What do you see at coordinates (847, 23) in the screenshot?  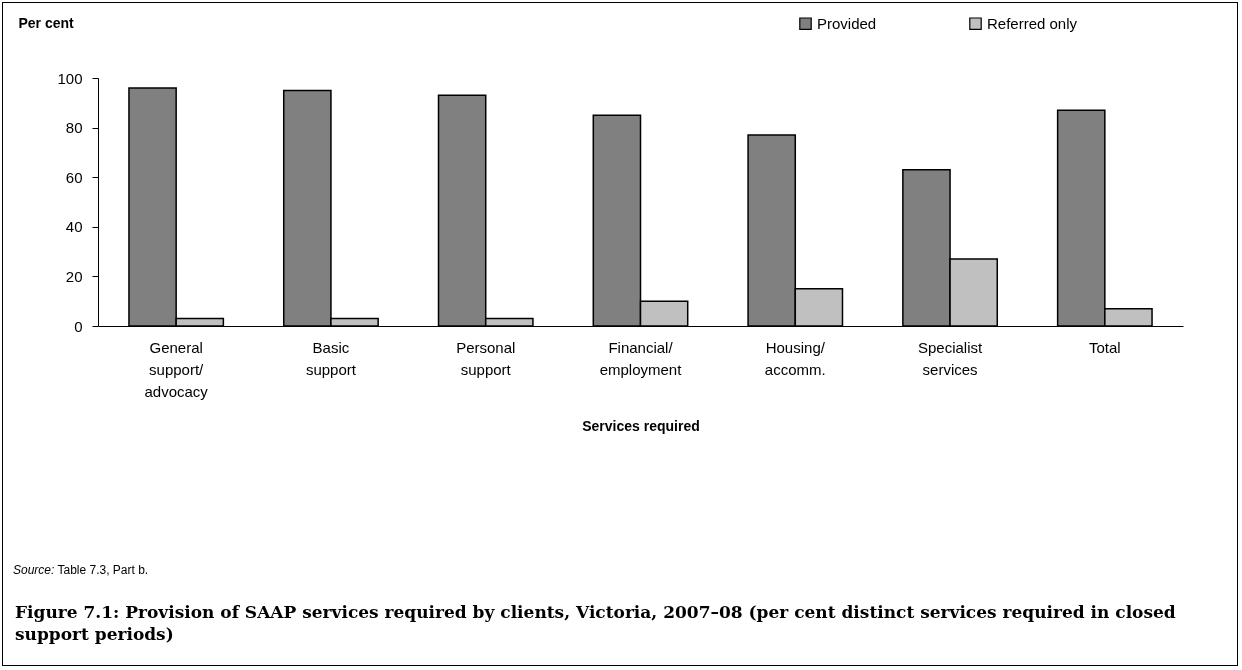 I see `legend-label: Provided` at bounding box center [847, 23].